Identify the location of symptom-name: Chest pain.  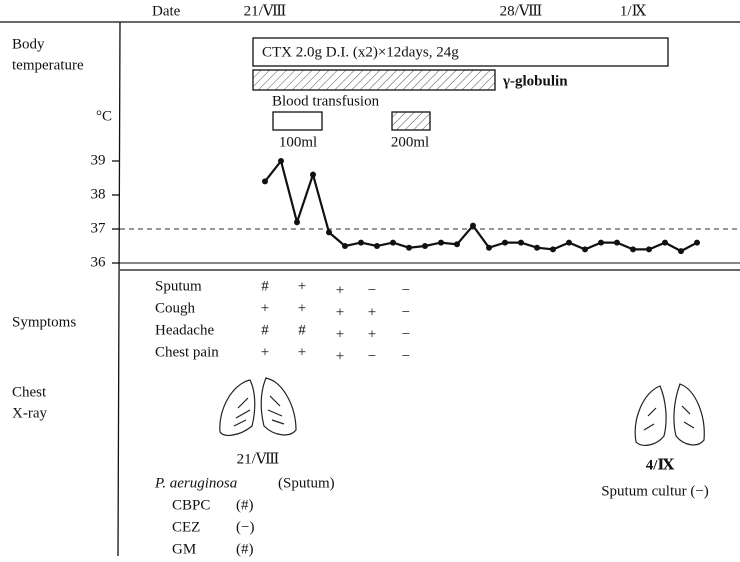
(187, 352).